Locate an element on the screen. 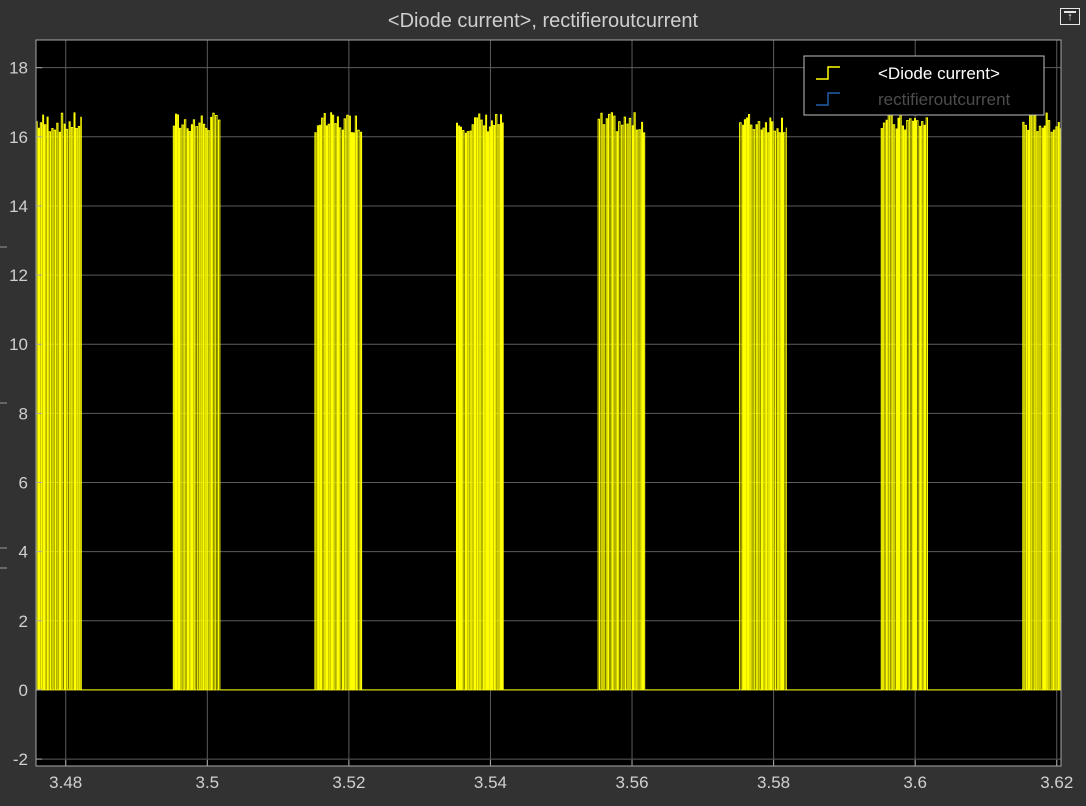 The width and height of the screenshot is (1086, 806). y-tick-label: 0 is located at coordinates (23, 690).